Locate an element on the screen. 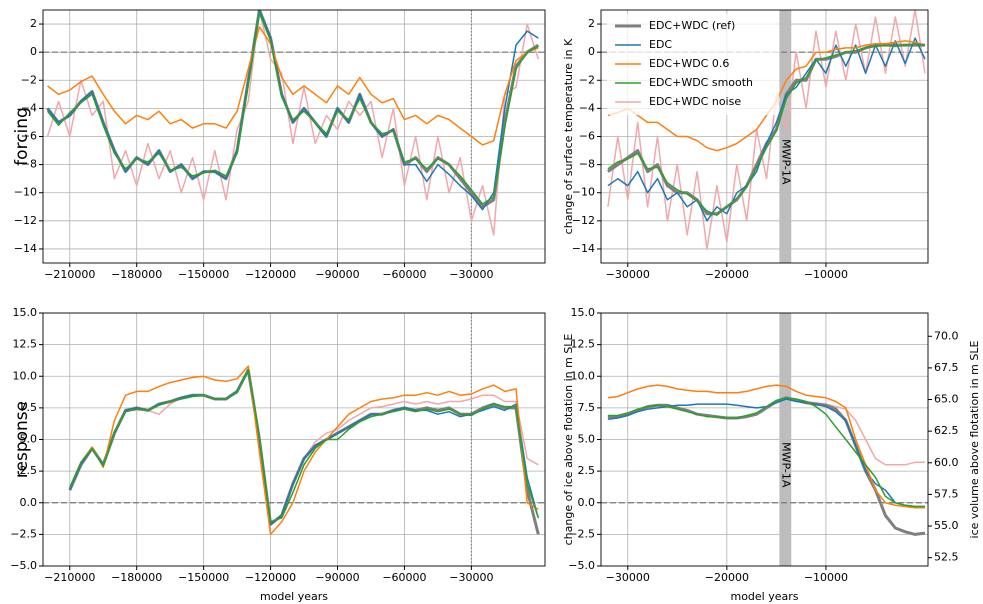 The image size is (983, 604). y-axis-label: forcing is located at coordinates (22, 136).